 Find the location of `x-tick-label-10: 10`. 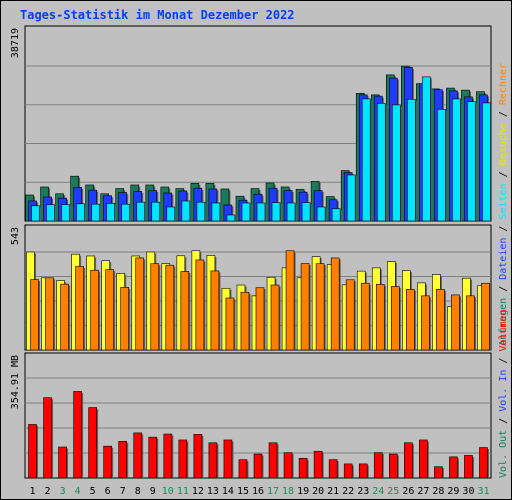

x-tick-label-10: 10 is located at coordinates (168, 491).